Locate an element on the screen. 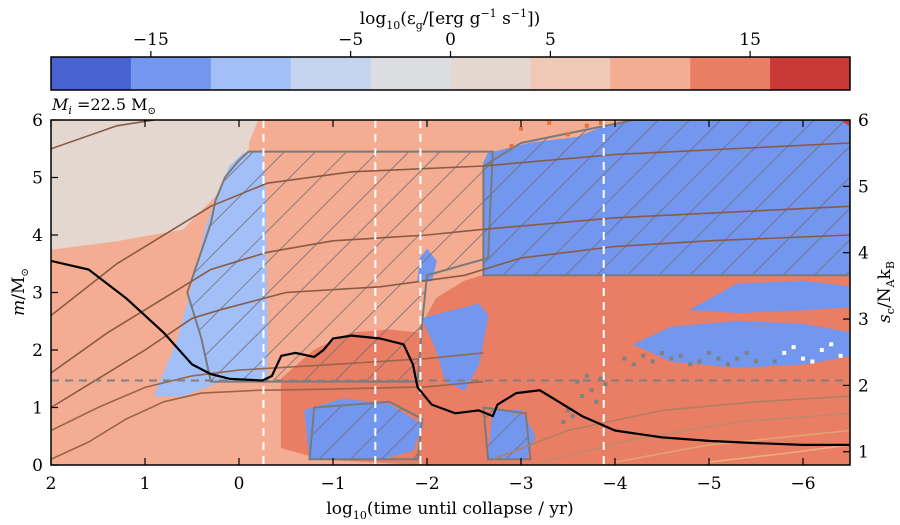  colorbar-tick-label: 15 is located at coordinates (750, 40).